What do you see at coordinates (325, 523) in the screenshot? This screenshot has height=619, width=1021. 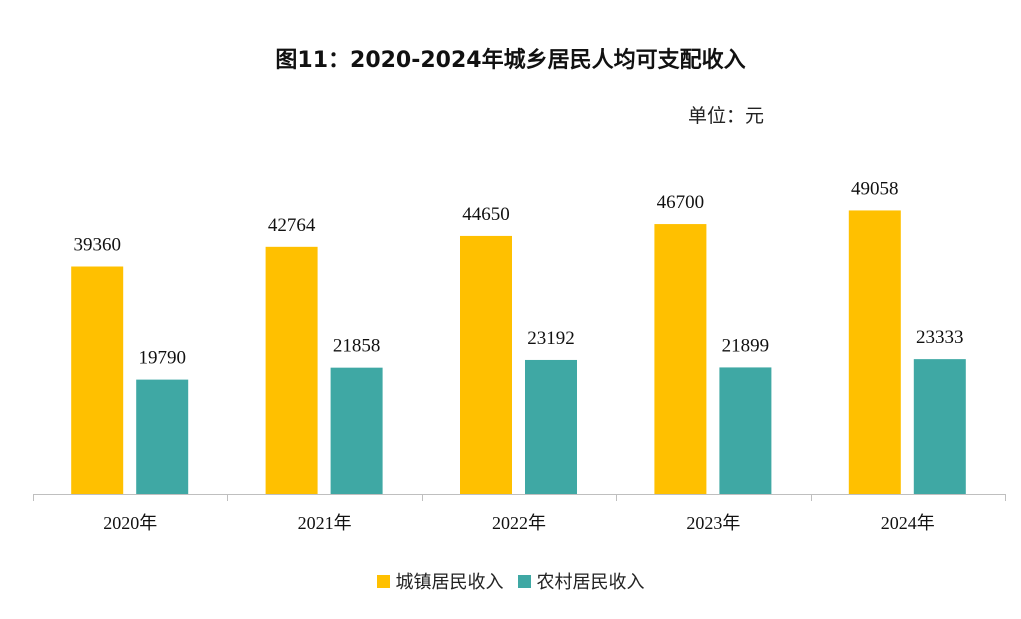 I see `x-tick-label: 2021年` at bounding box center [325, 523].